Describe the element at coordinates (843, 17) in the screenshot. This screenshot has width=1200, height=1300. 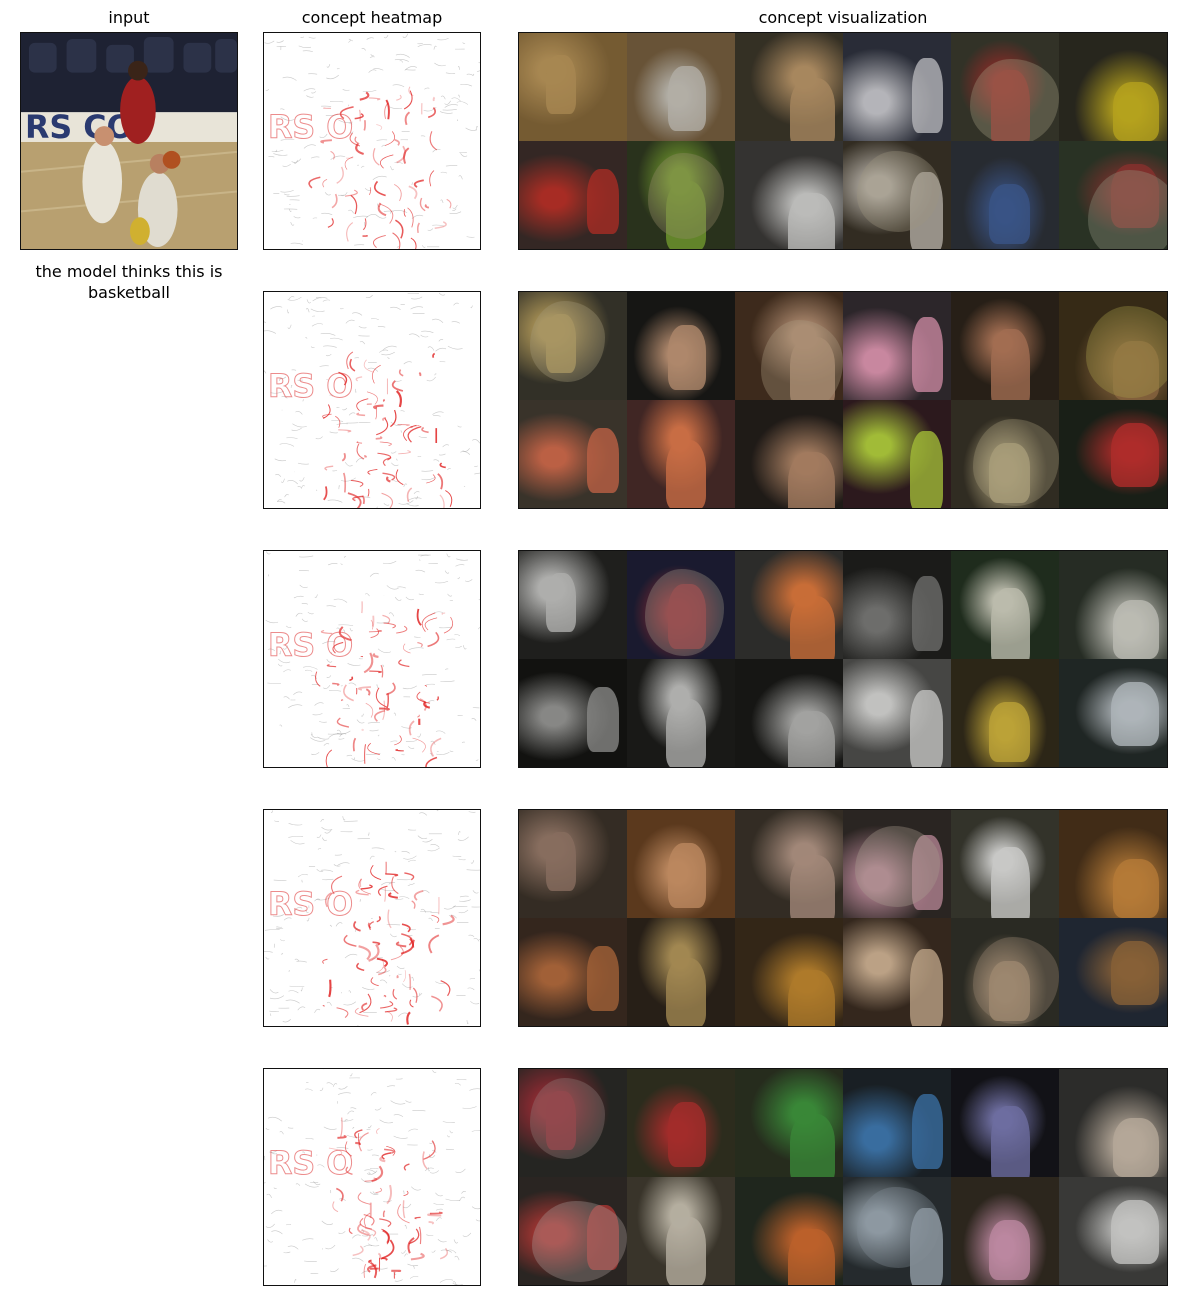
I see `visualization-column-title: concept visualization` at that location.